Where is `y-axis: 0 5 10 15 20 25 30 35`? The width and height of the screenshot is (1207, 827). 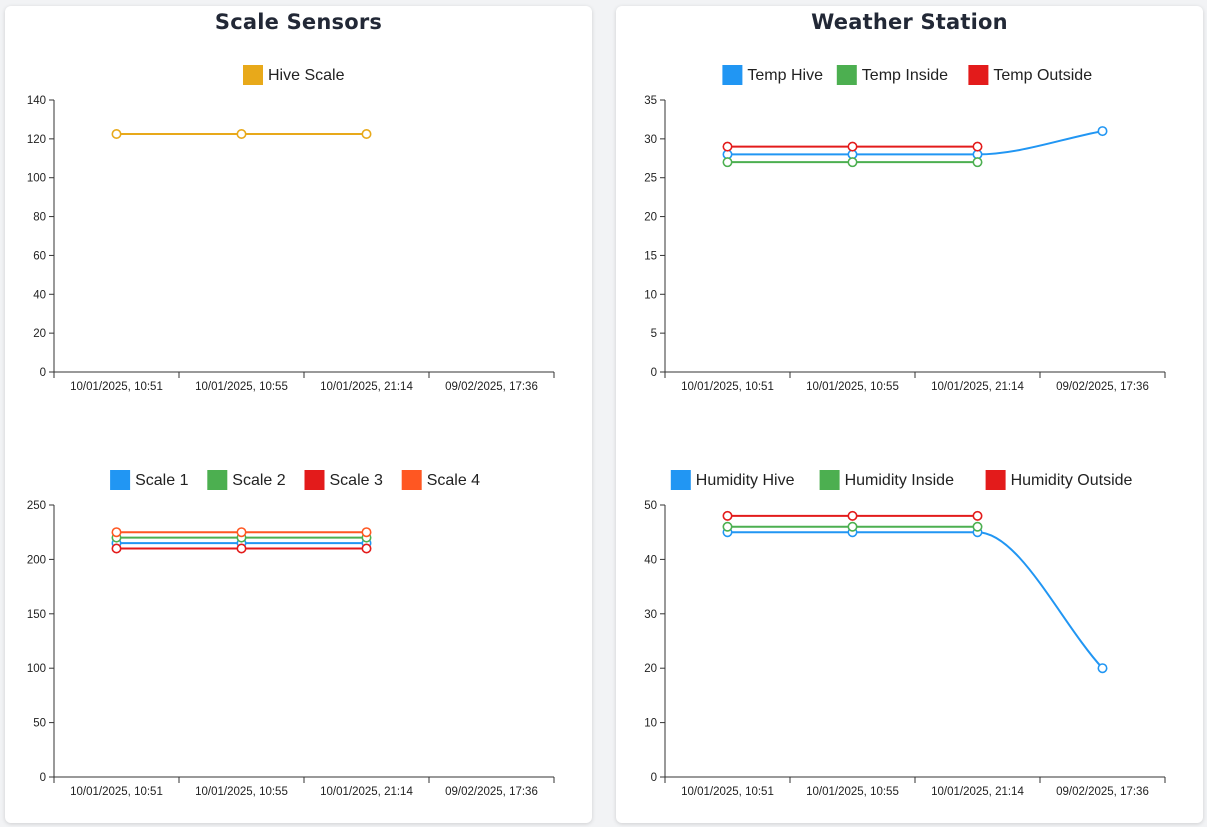
y-axis: 0 5 10 15 20 25 30 35 is located at coordinates (655, 237).